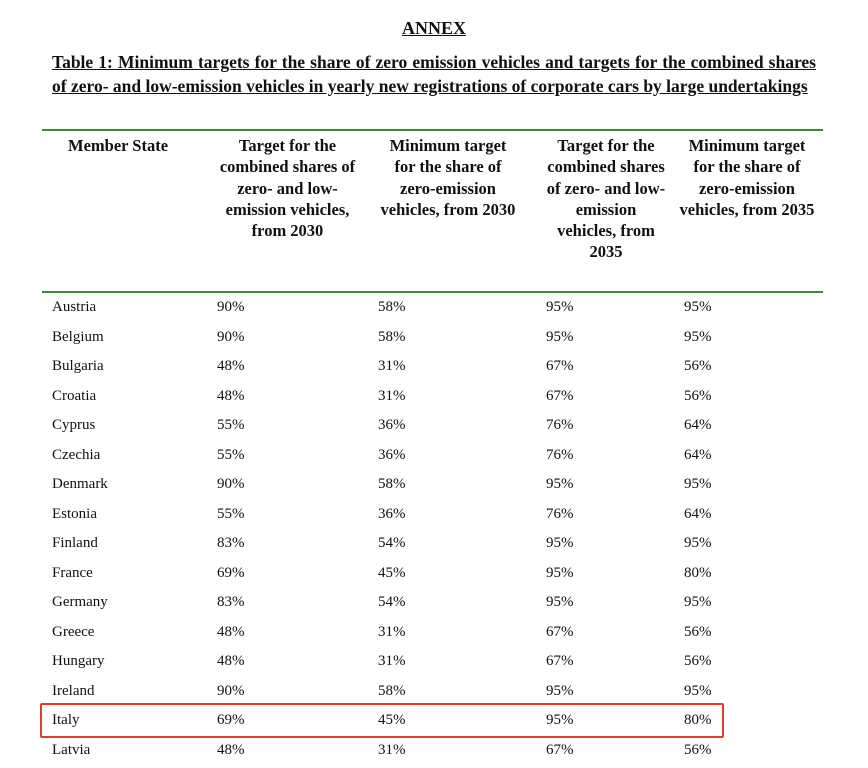 The image size is (868, 768). What do you see at coordinates (80, 602) in the screenshot?
I see `member-state-cell: Germany` at bounding box center [80, 602].